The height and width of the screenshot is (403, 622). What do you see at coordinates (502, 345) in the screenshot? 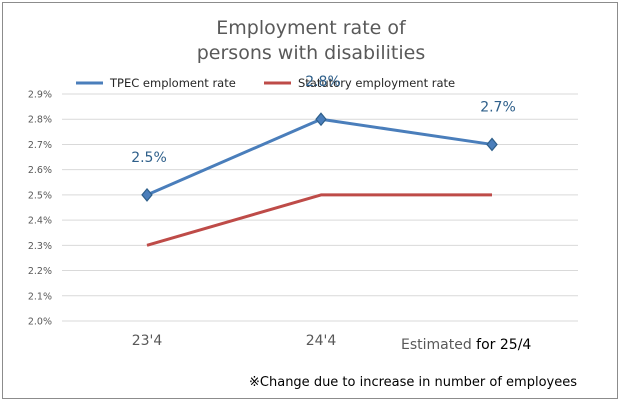
I see `x-tick-label-suffix: for 25/4` at bounding box center [502, 345].